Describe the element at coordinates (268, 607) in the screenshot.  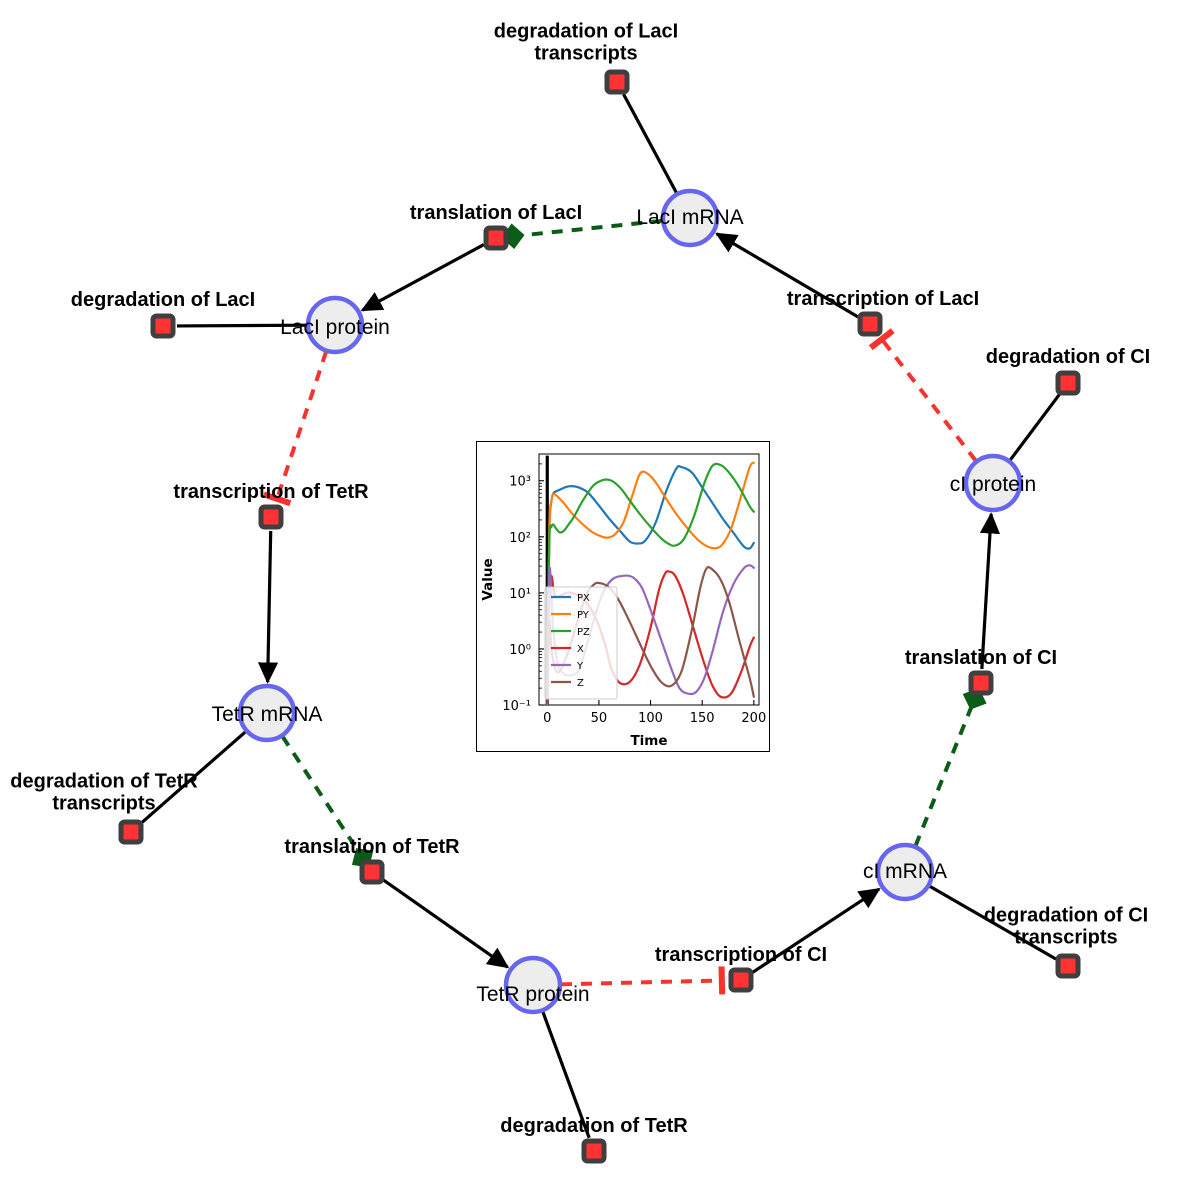
I see `edge-e-tx-tetr-mrna` at that location.